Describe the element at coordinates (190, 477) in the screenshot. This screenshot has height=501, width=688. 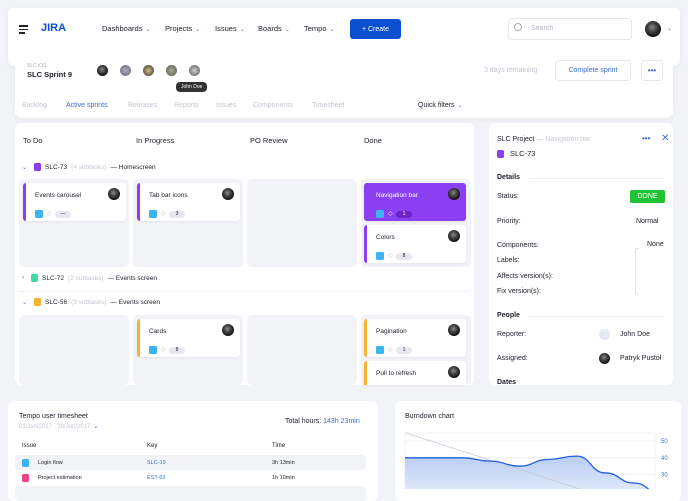
I see `table-row: Project estimation EST-63 1h 10min` at that location.